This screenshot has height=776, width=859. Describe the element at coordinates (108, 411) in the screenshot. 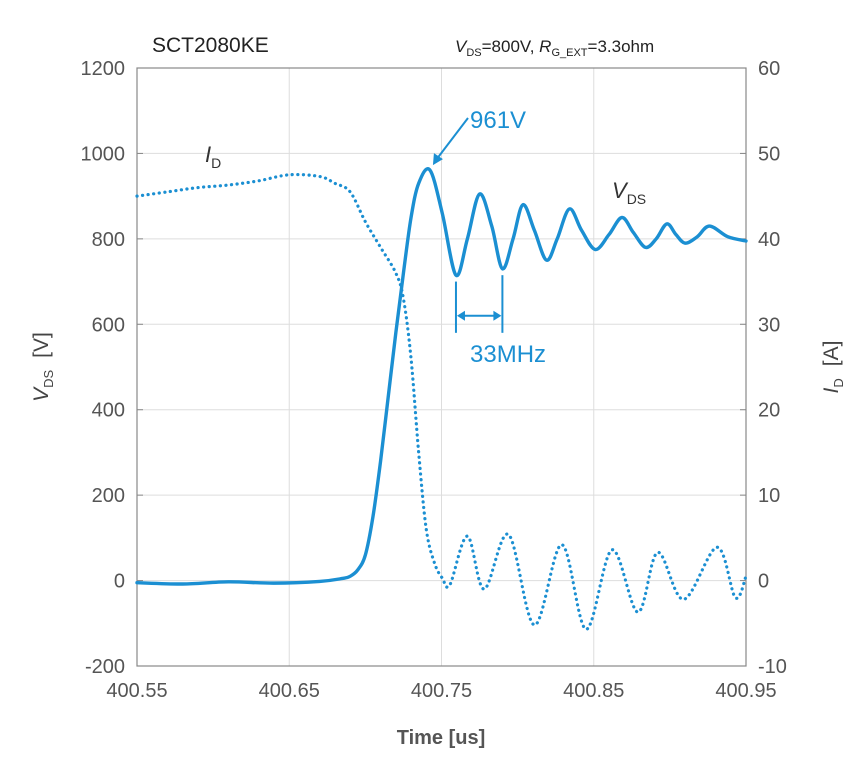

I see `y-tick-label: 400` at that location.